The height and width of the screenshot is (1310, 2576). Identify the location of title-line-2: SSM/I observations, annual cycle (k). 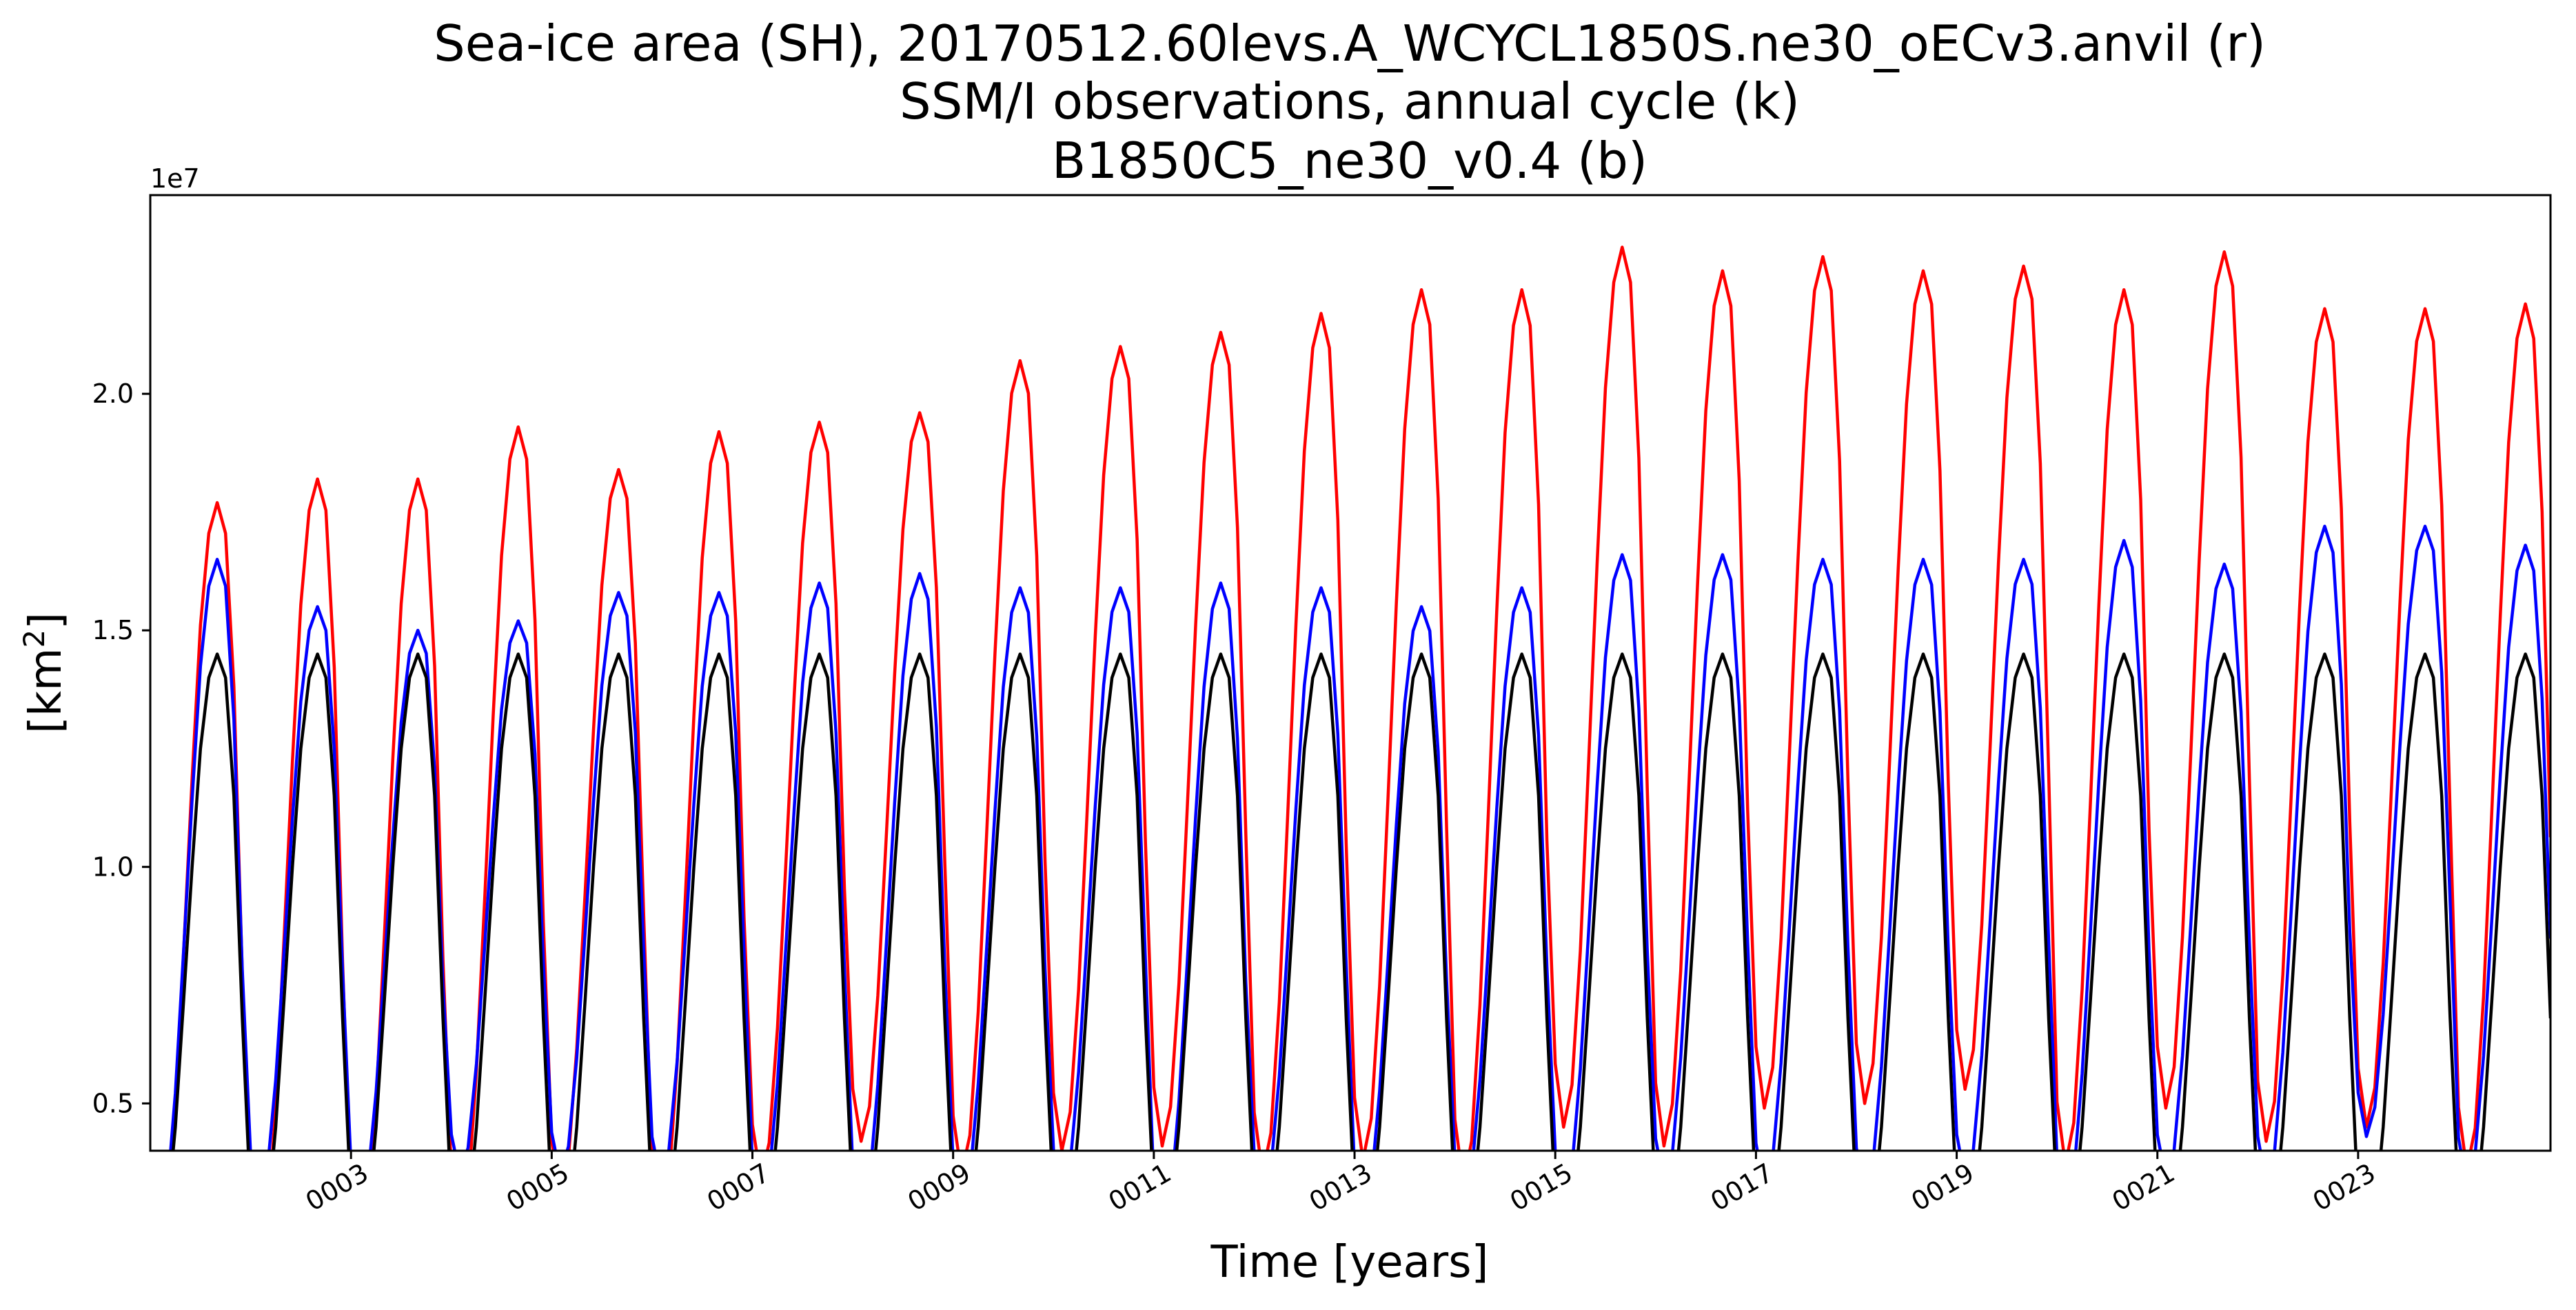
(1350, 101).